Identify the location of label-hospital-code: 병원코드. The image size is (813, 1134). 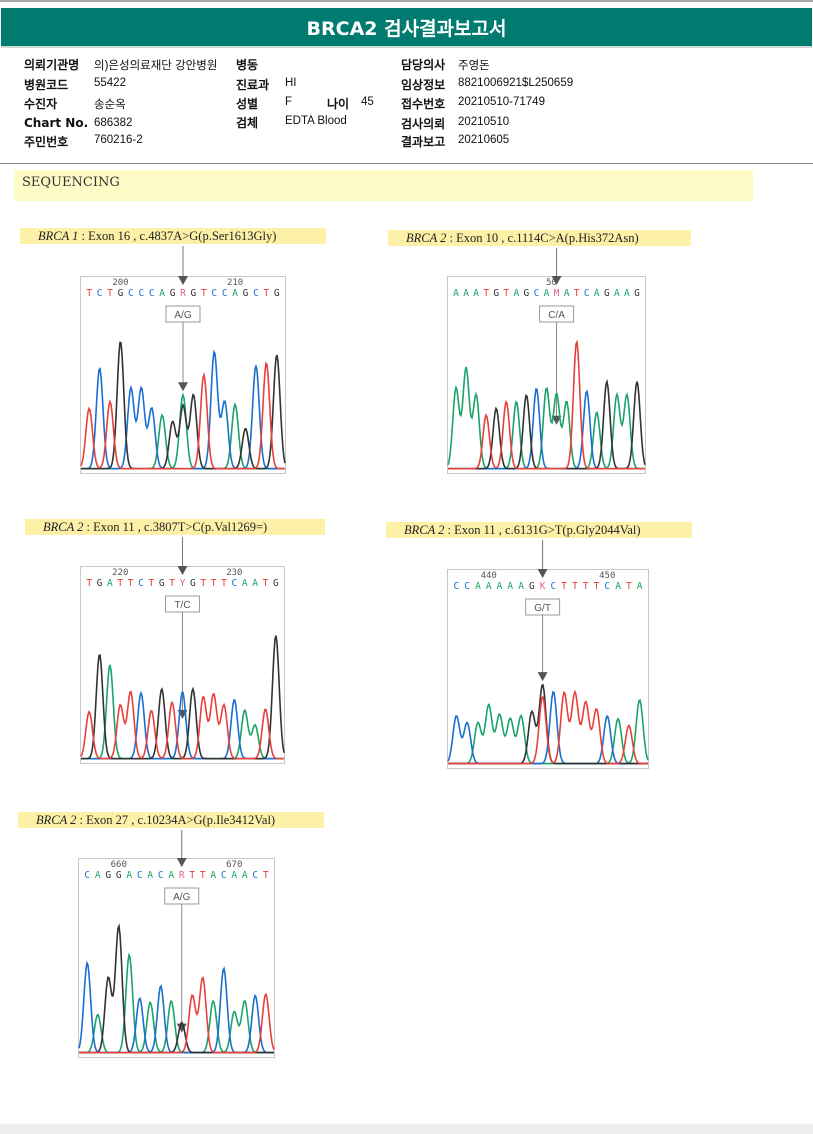
(46, 84).